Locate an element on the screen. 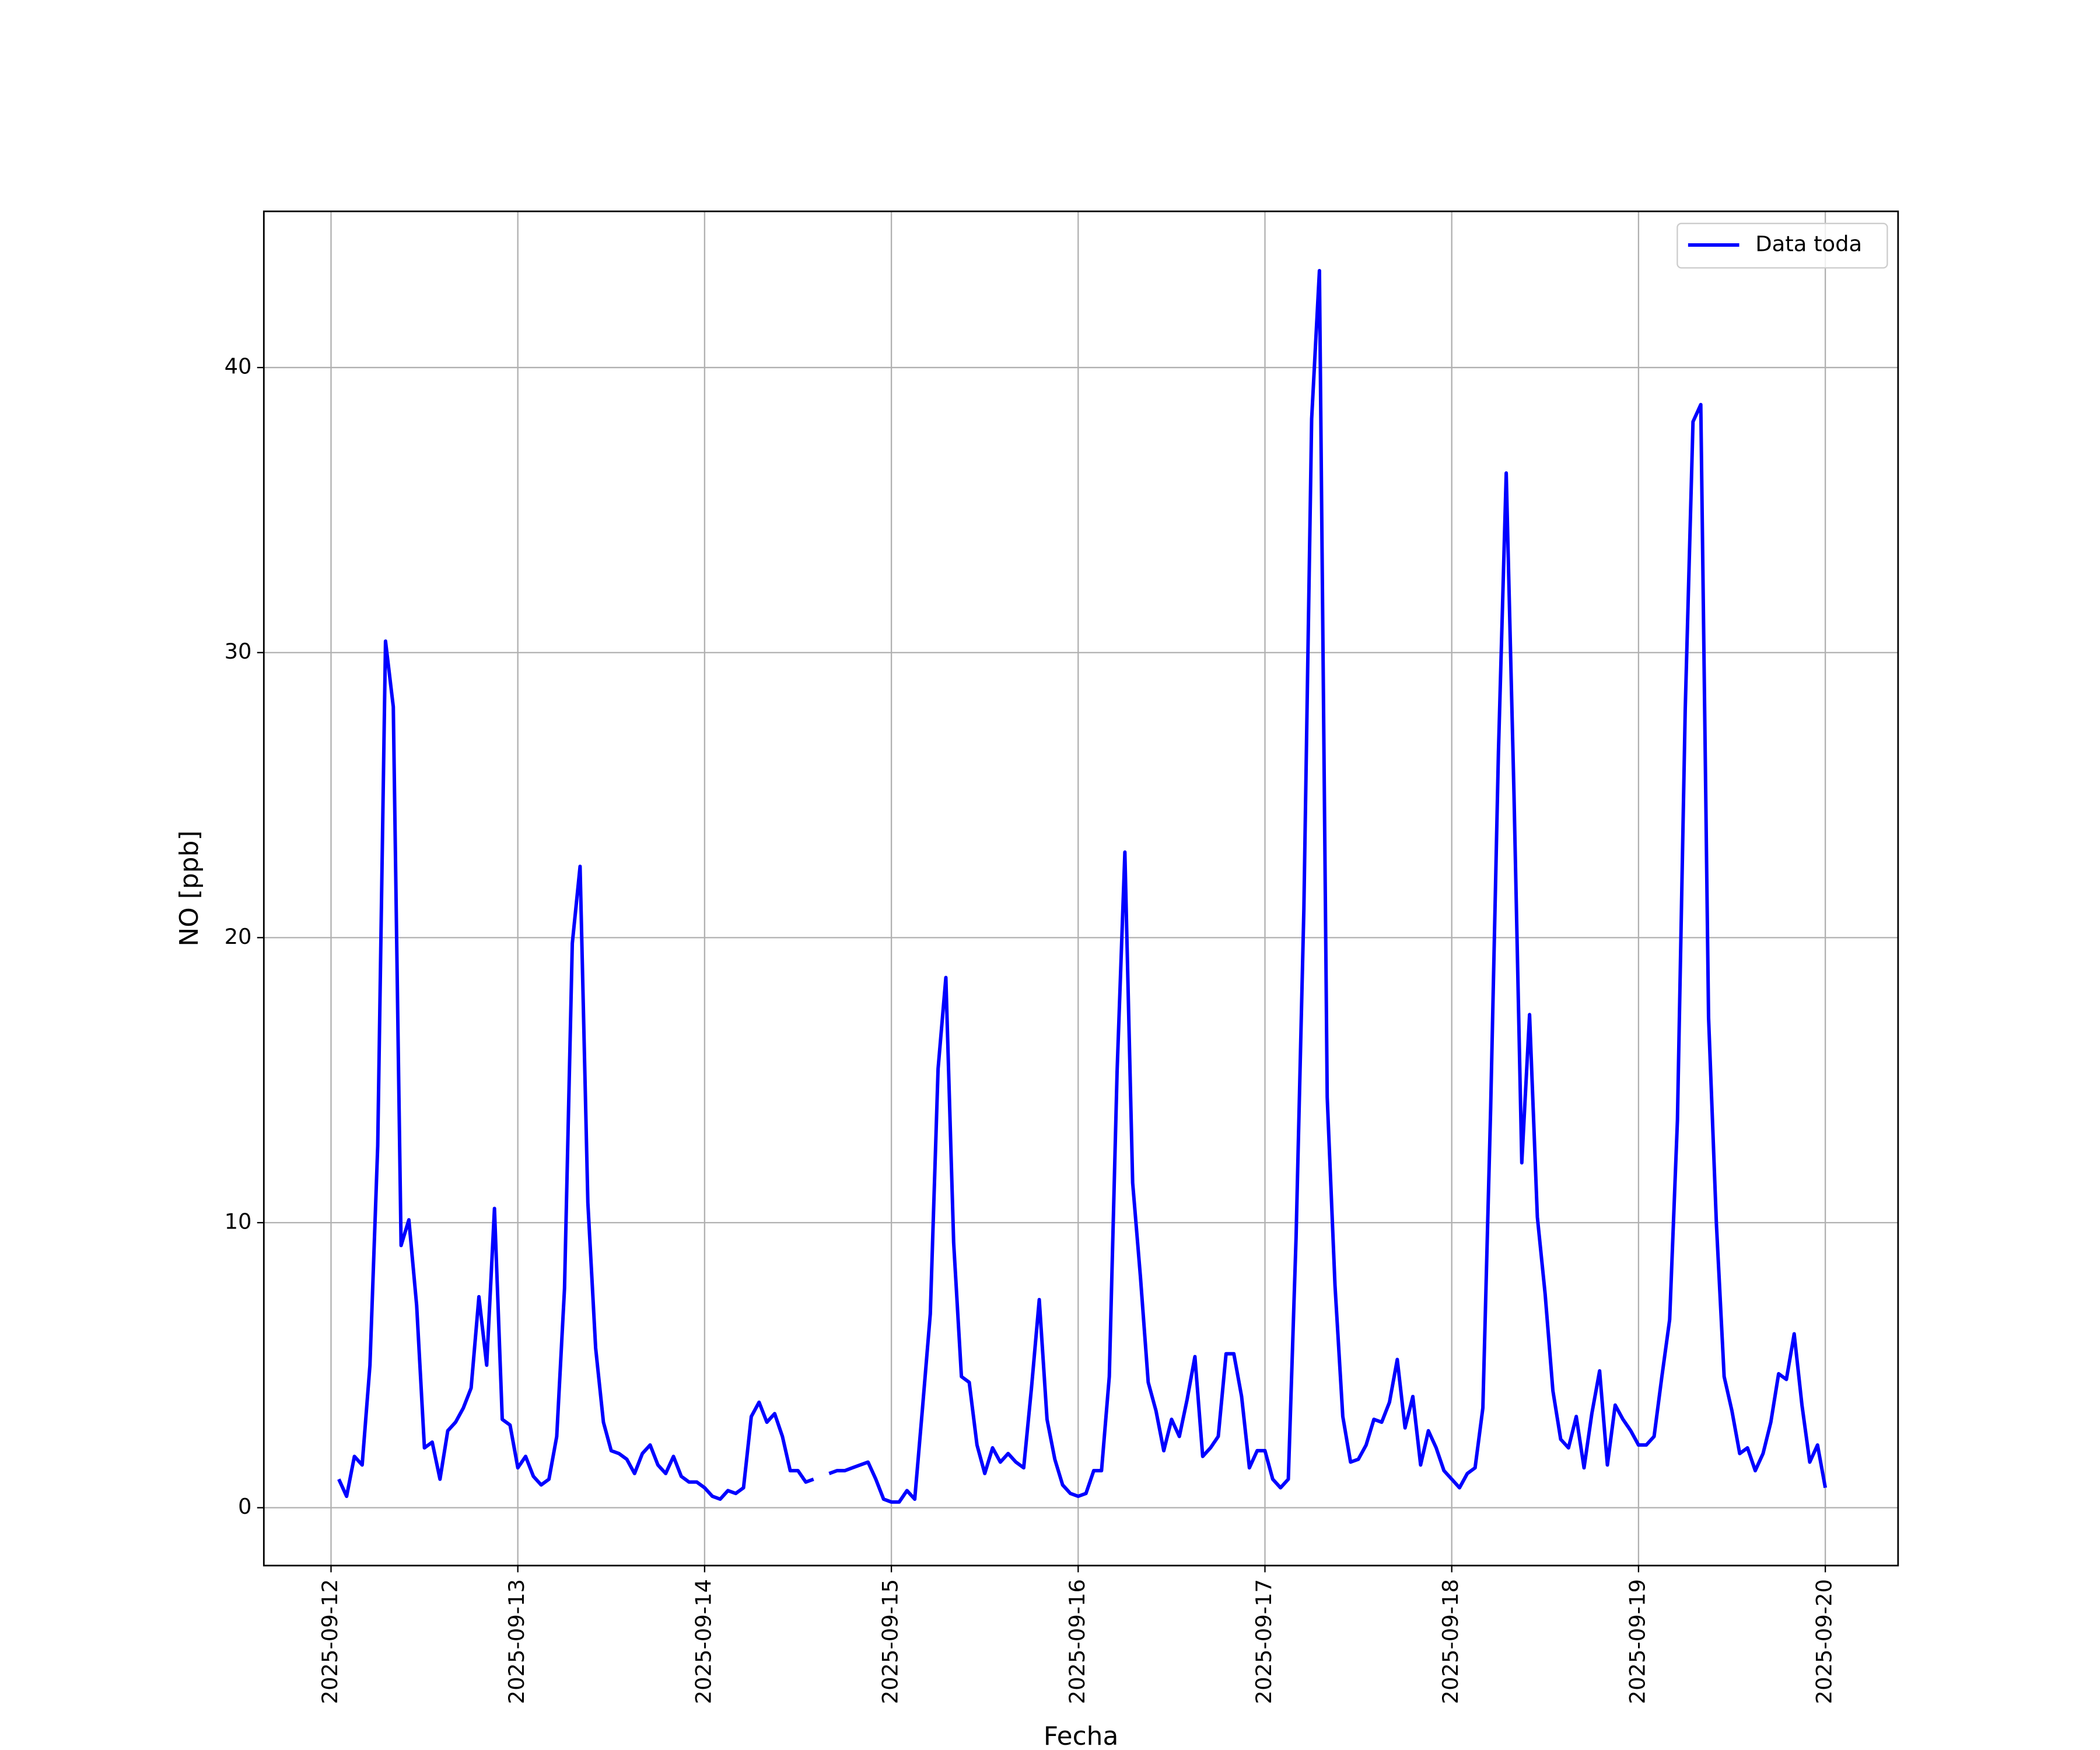 Image resolution: width=2100 pixels, height=1750 pixels. x-tick-label: 2025-09-17 is located at coordinates (1263, 1641).